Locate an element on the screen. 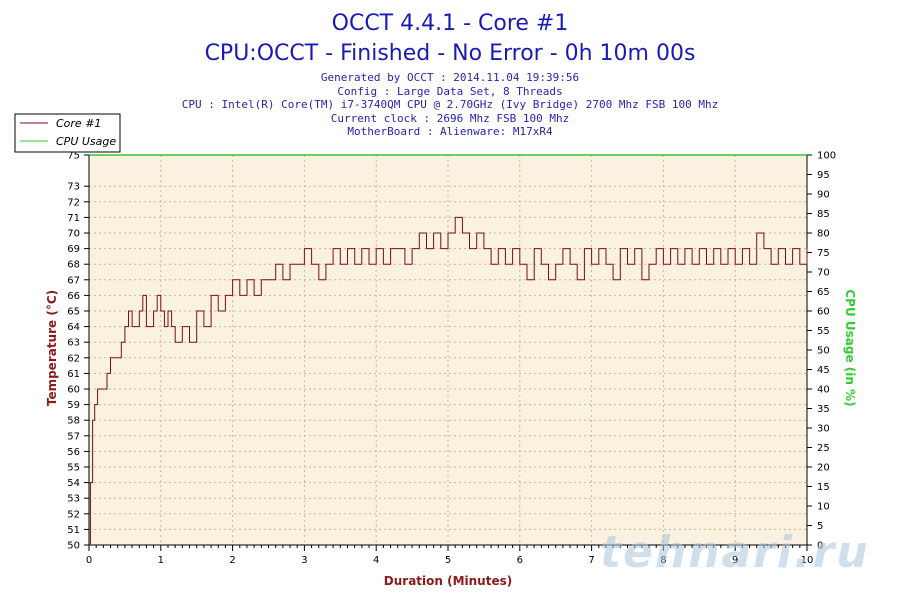 The width and height of the screenshot is (900, 600). y-left-tick-label: 56 is located at coordinates (73, 452).